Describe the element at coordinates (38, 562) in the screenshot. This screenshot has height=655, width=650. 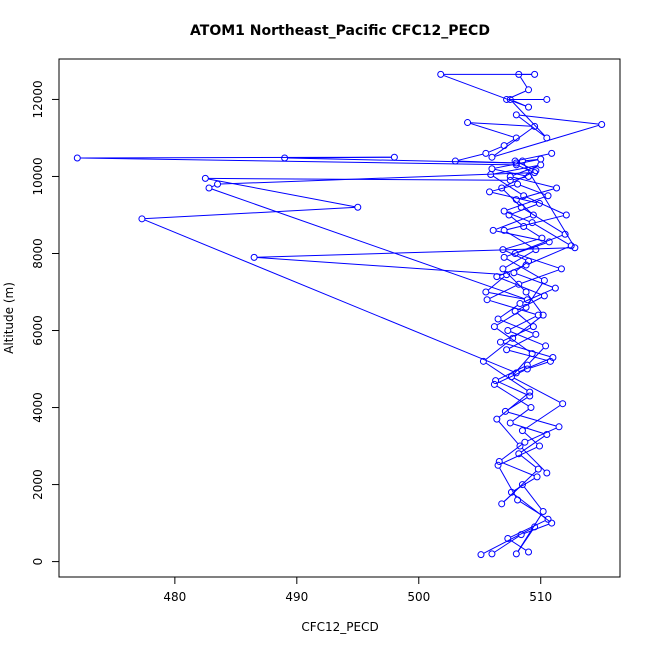
I see `y-tick-label: 0` at that location.